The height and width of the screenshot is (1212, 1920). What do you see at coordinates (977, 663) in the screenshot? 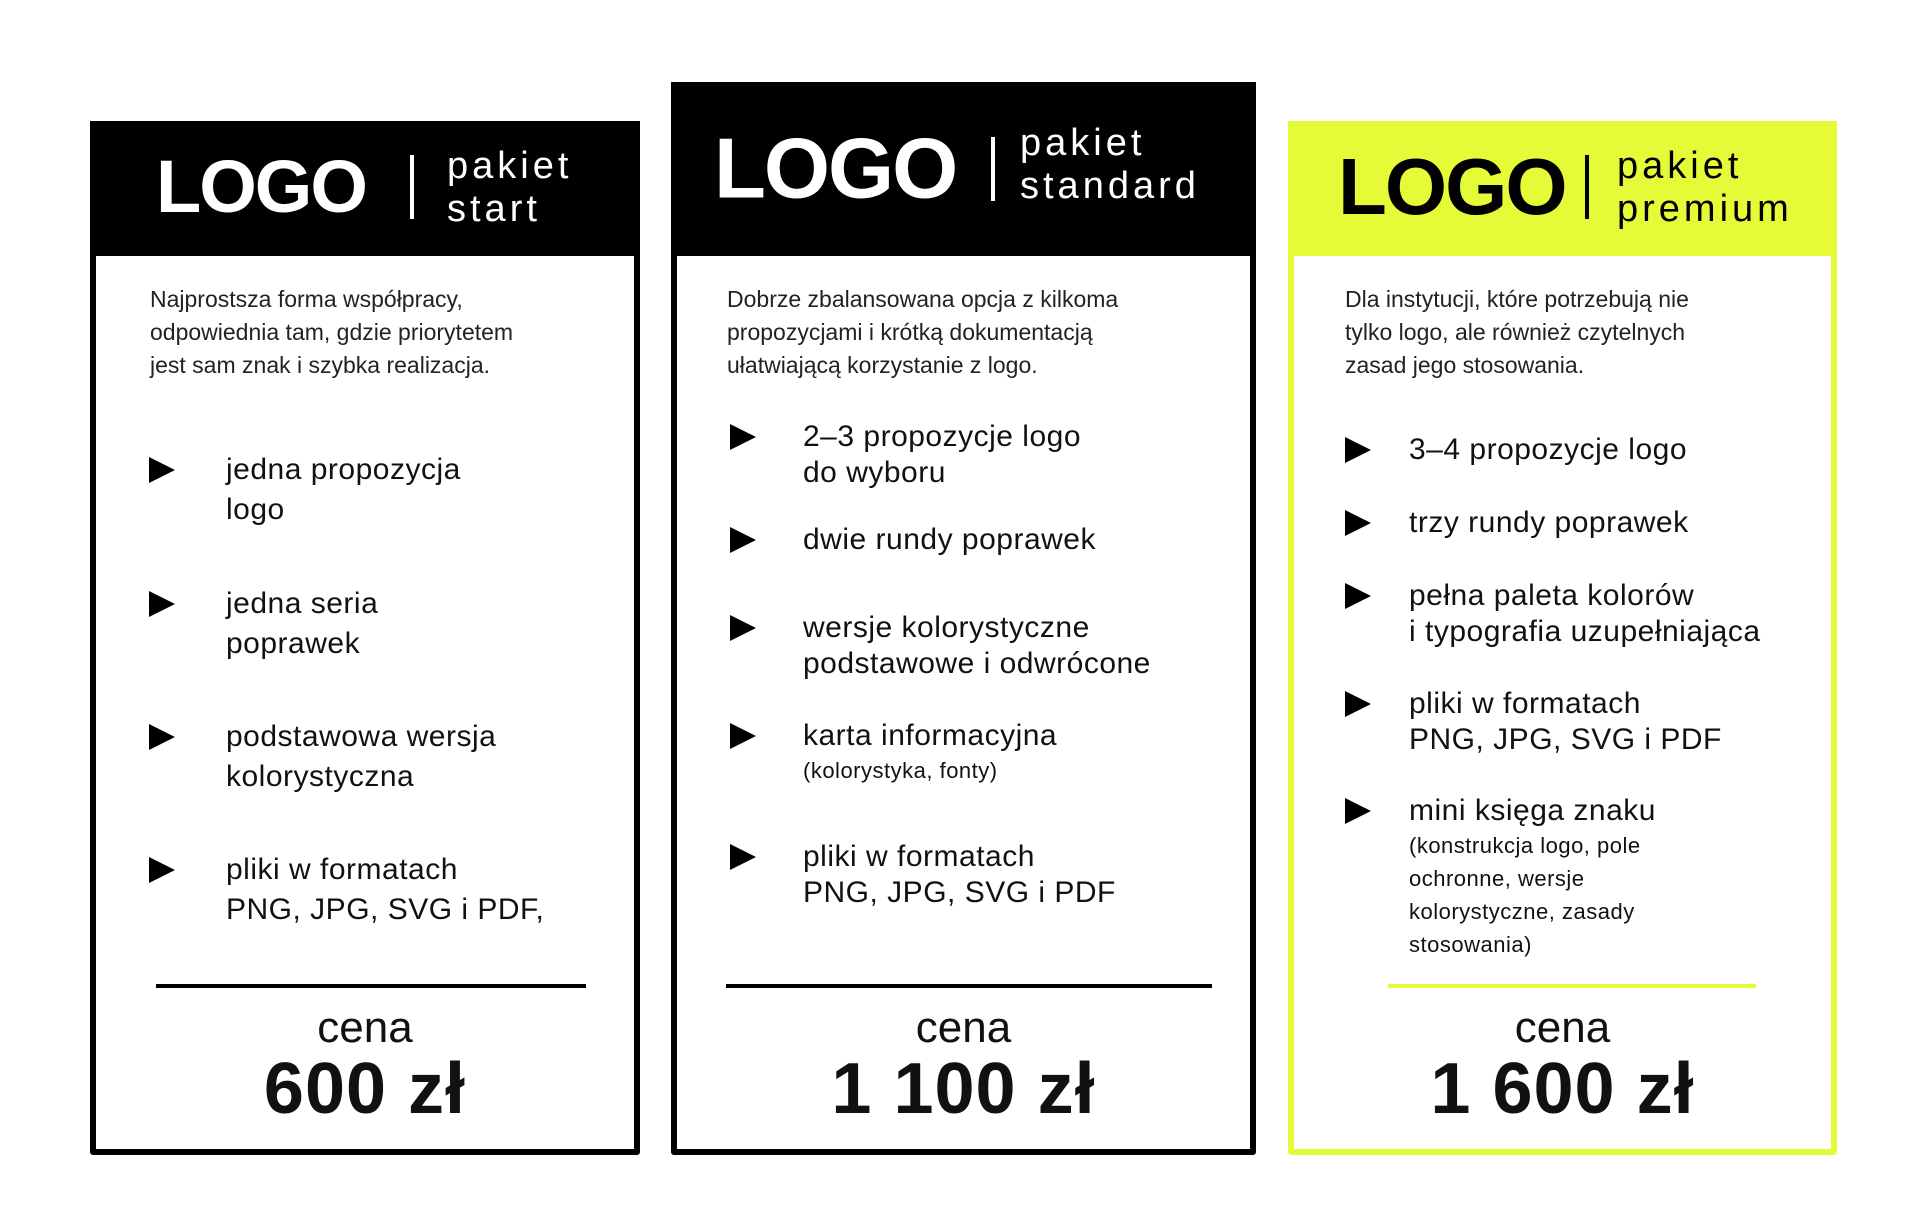
I see `feature-line: podstawowe i odwrócone` at bounding box center [977, 663].